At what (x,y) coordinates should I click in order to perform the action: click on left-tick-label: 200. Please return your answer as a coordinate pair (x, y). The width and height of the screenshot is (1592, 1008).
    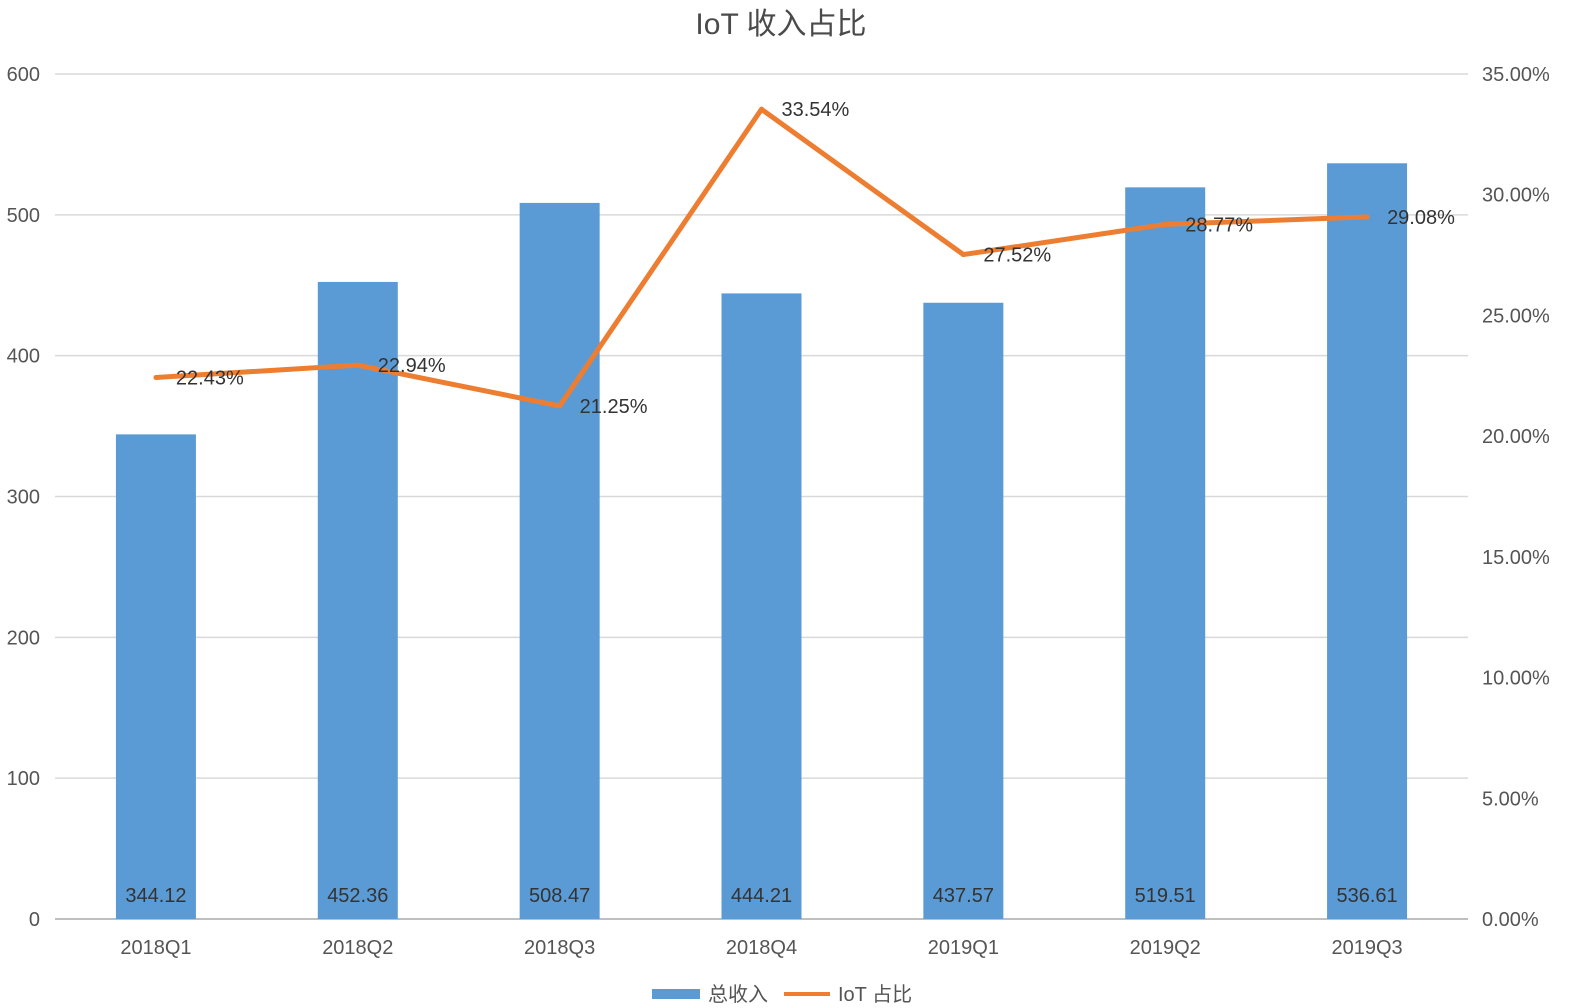
    Looking at the image, I should click on (23, 638).